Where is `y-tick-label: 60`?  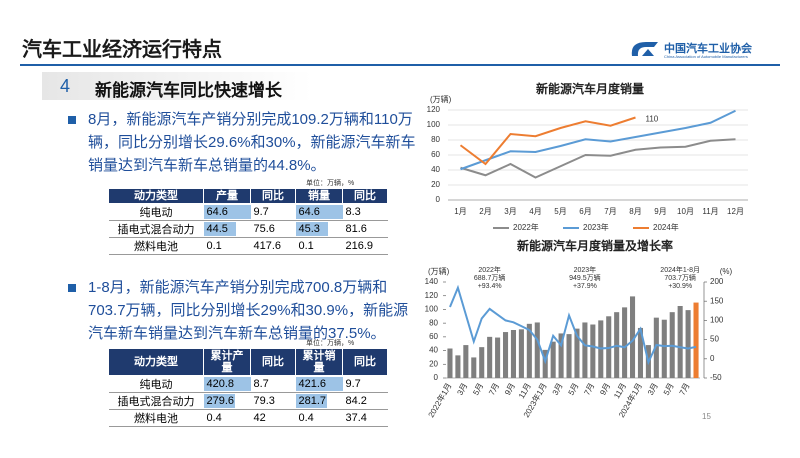
y-tick-label: 60 is located at coordinates (433, 336).